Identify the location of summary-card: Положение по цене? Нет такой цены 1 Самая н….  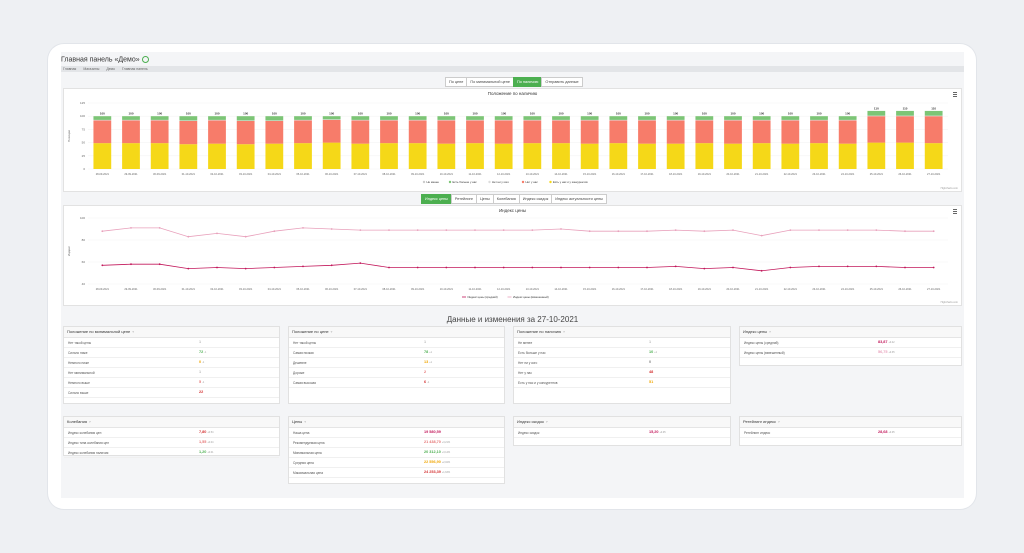
(396, 365).